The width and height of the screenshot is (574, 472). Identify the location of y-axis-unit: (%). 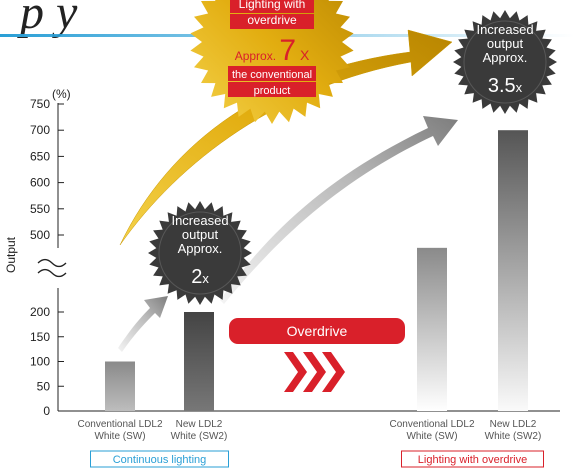
(61, 94).